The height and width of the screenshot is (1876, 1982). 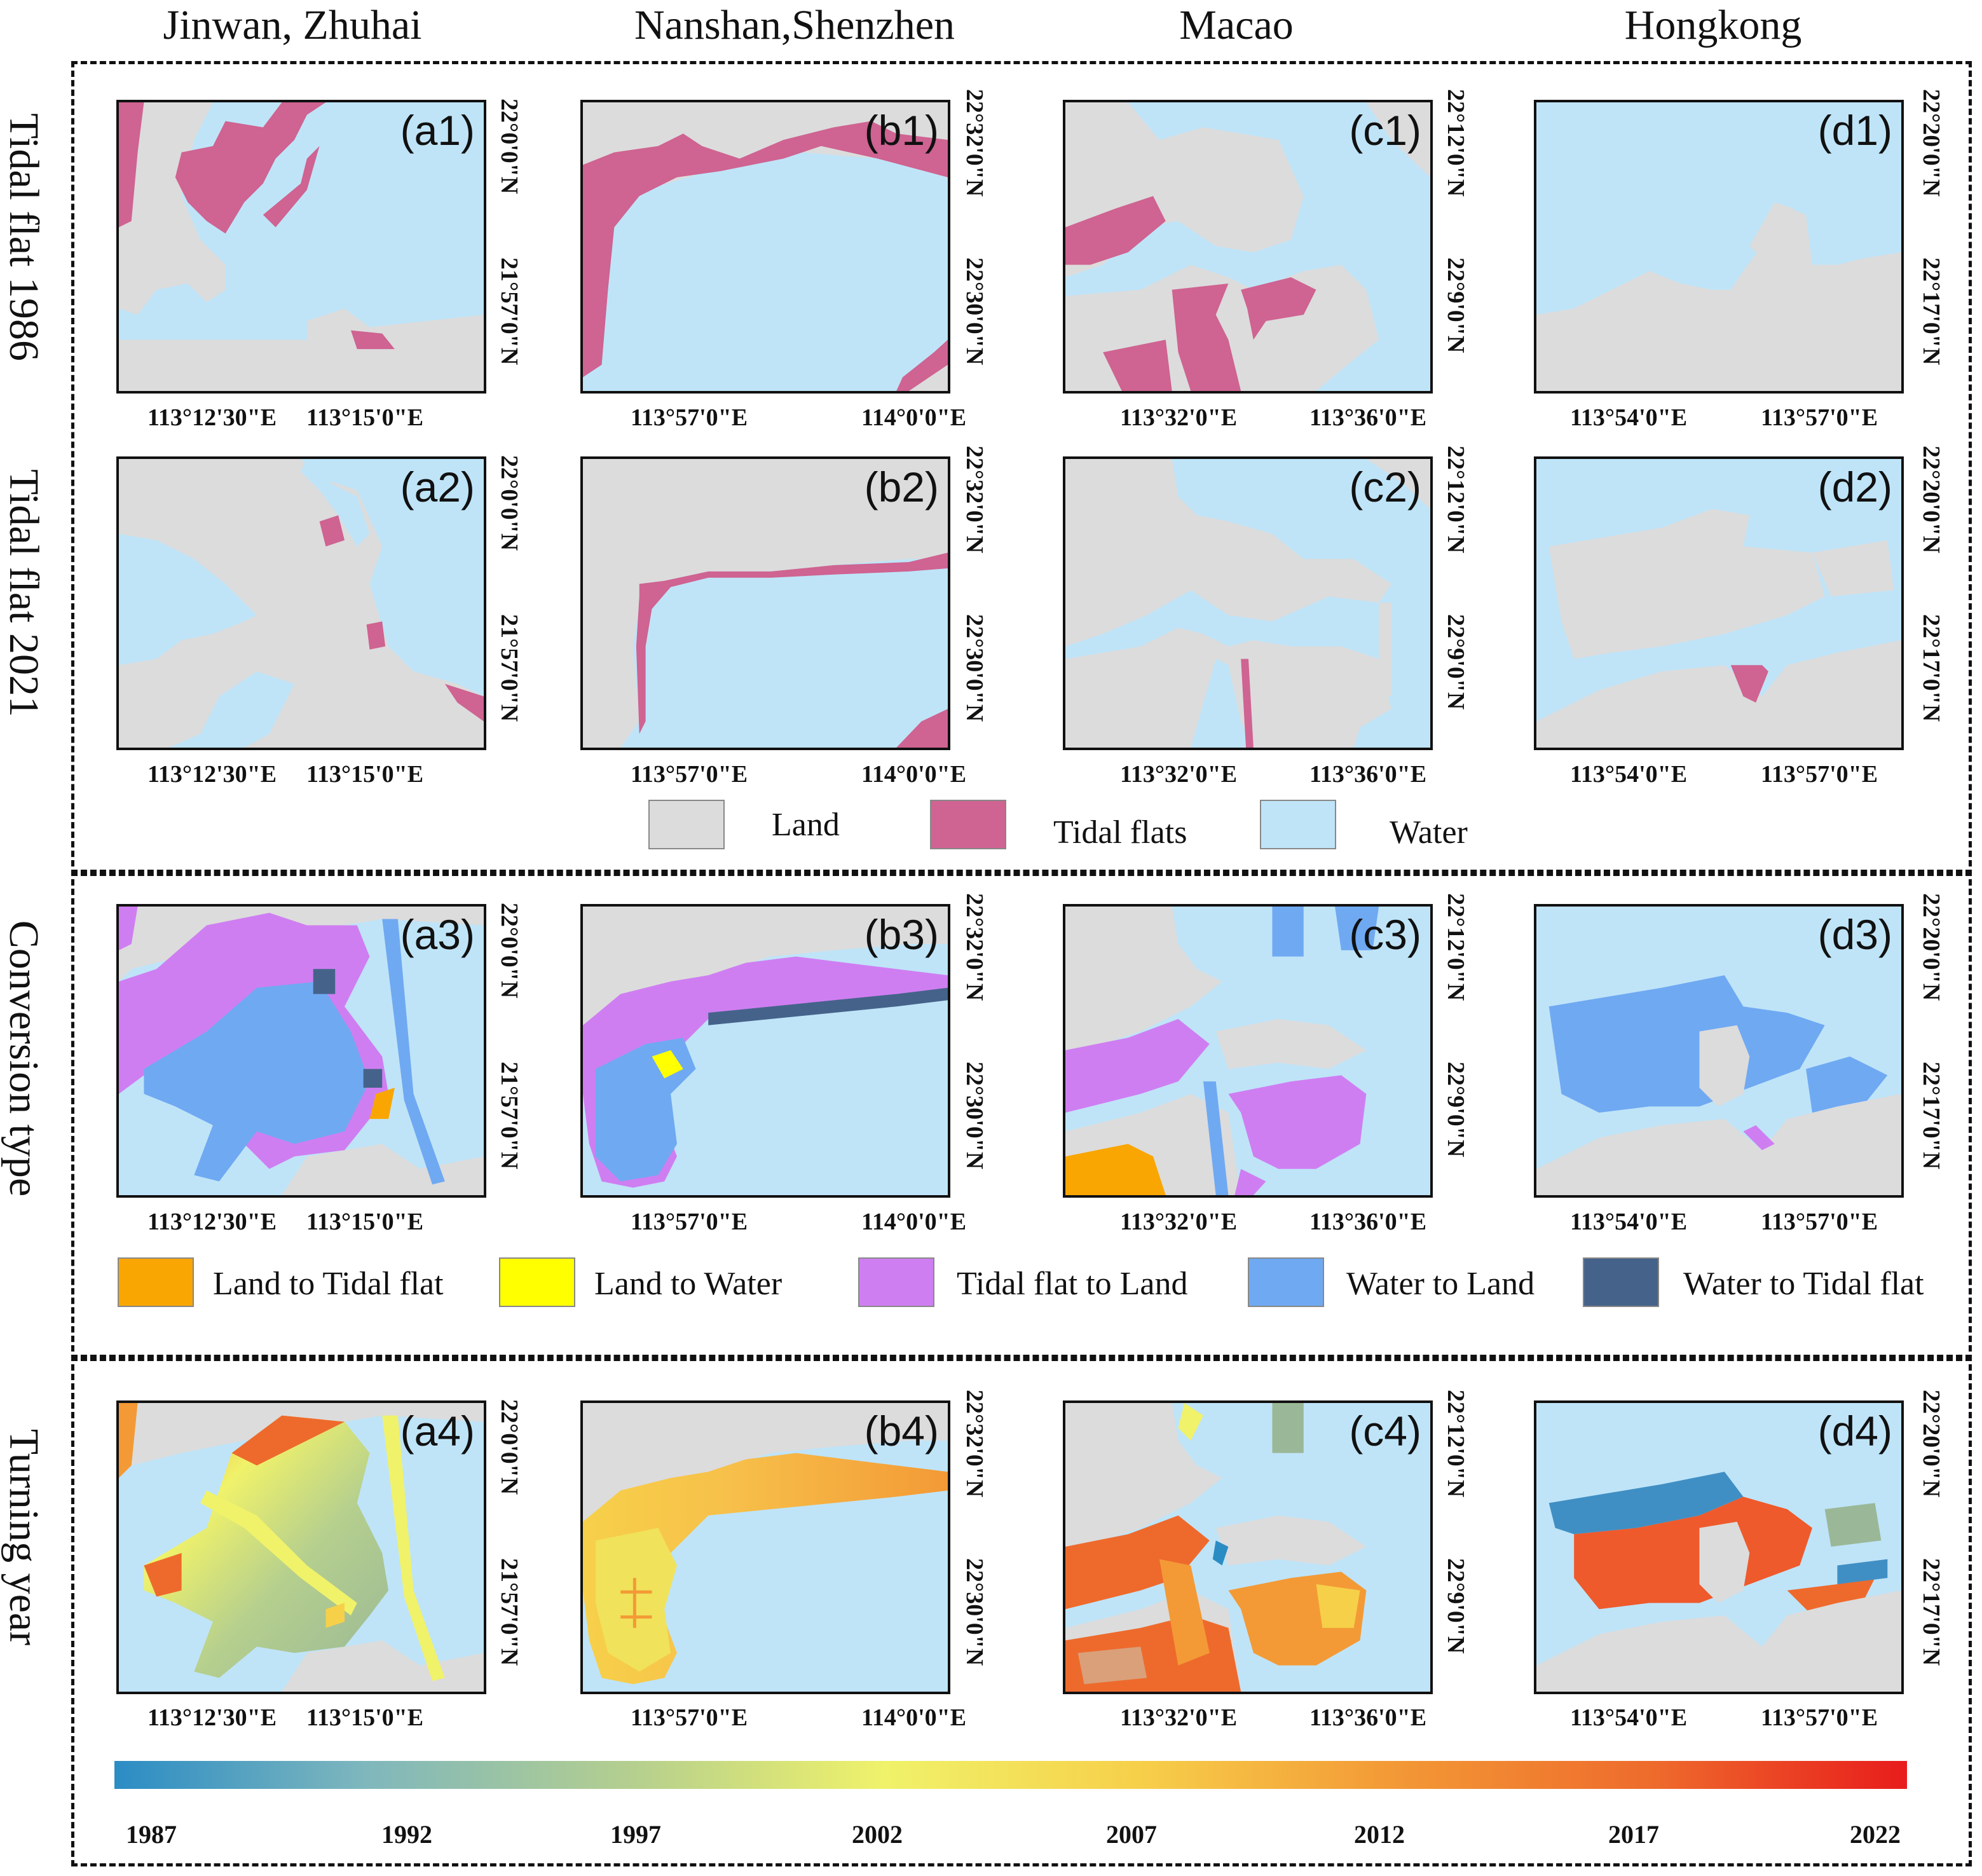 What do you see at coordinates (1385, 1431) in the screenshot?
I see `panel-label: (c4)` at bounding box center [1385, 1431].